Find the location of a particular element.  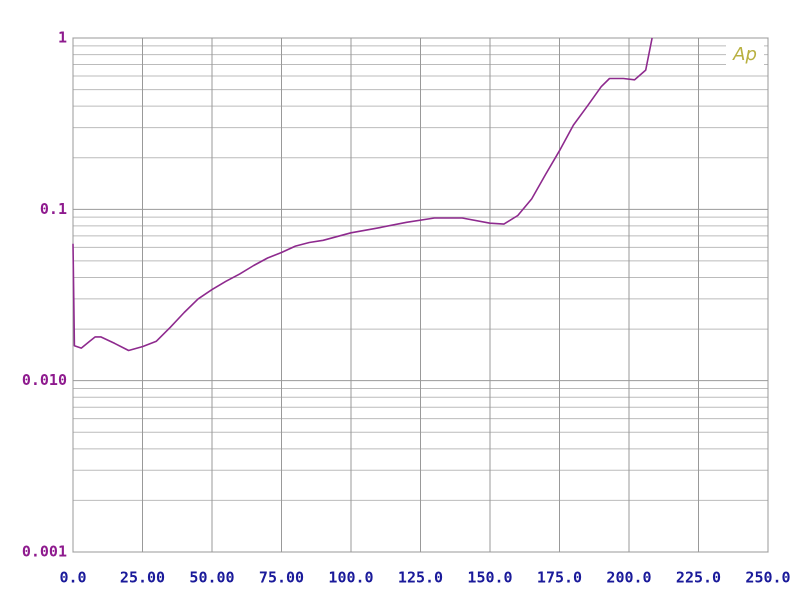

x-tick-label: 0.0 is located at coordinates (72, 578).